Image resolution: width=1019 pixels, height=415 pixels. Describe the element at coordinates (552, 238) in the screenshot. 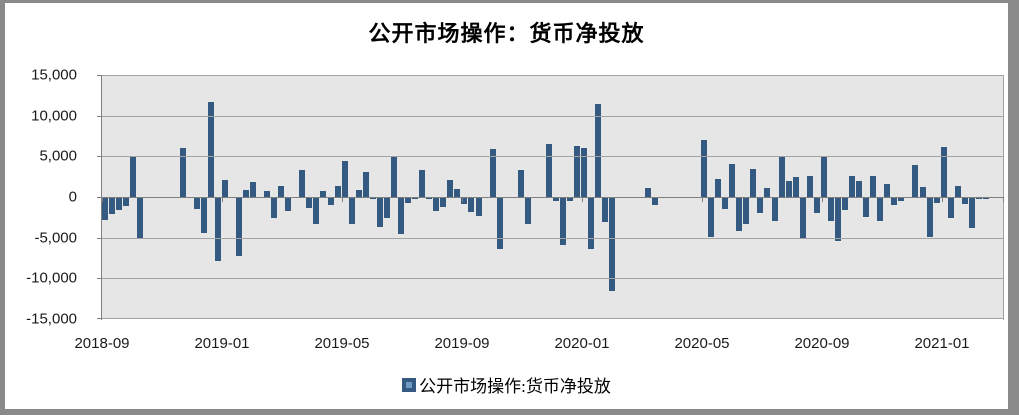

I see `gridline--5000` at that location.